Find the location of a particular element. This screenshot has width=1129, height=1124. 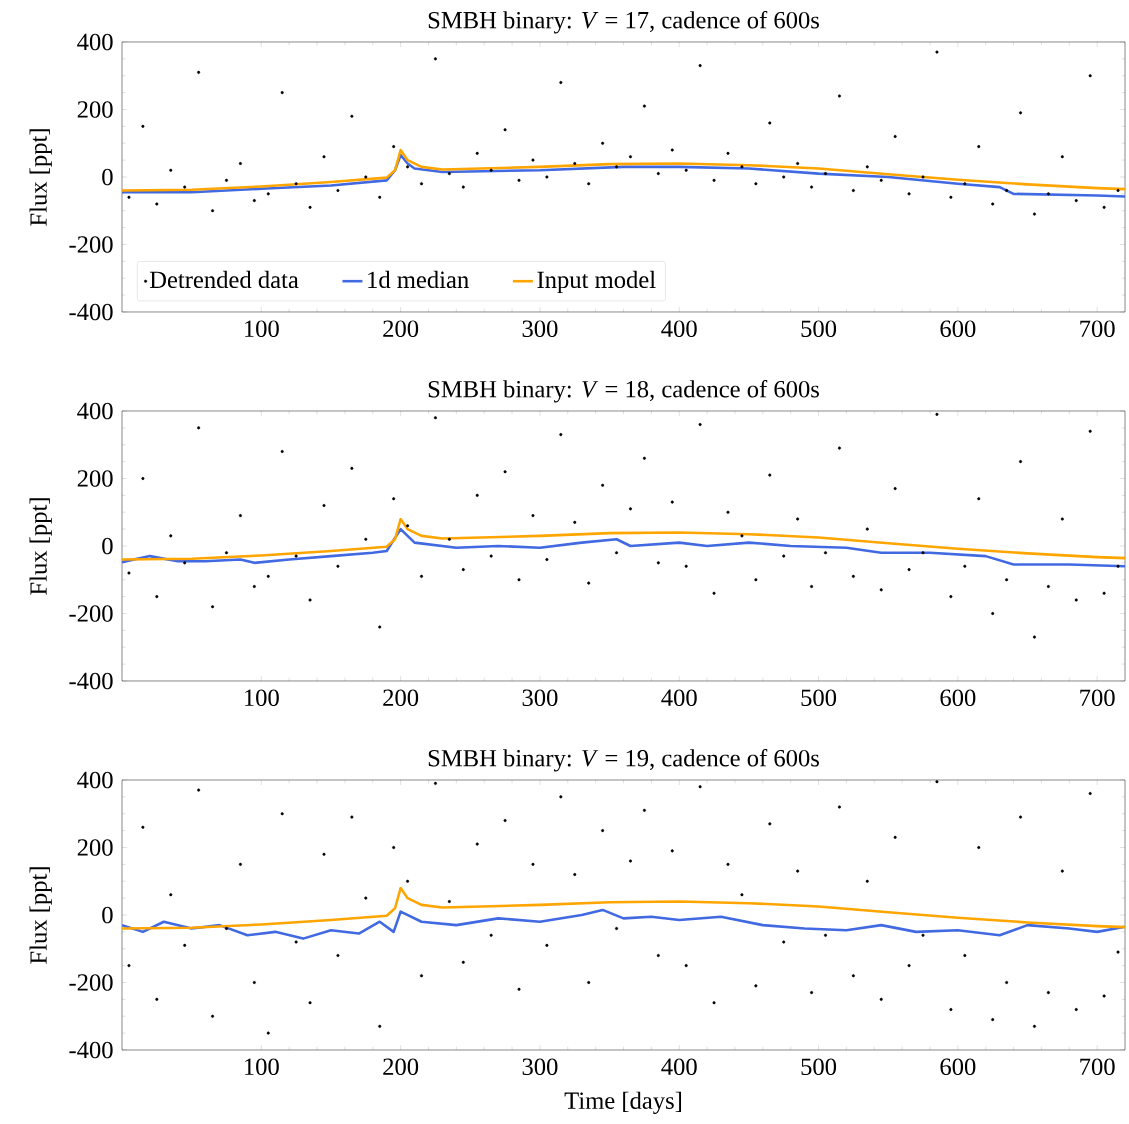

legend-label: 1d median is located at coordinates (418, 279).